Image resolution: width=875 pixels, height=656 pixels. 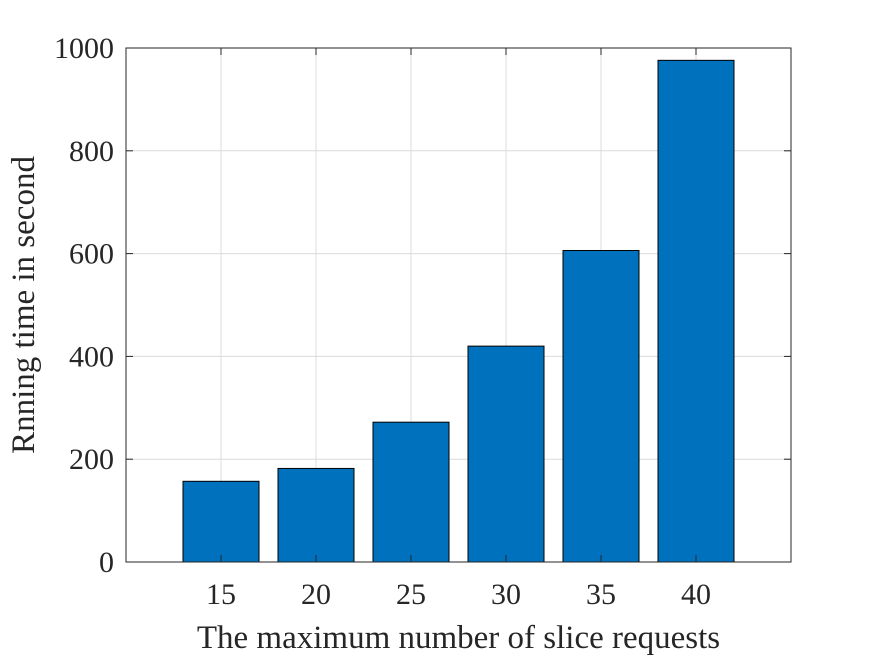 I want to click on x-tick-label: 30, so click(x=506, y=594).